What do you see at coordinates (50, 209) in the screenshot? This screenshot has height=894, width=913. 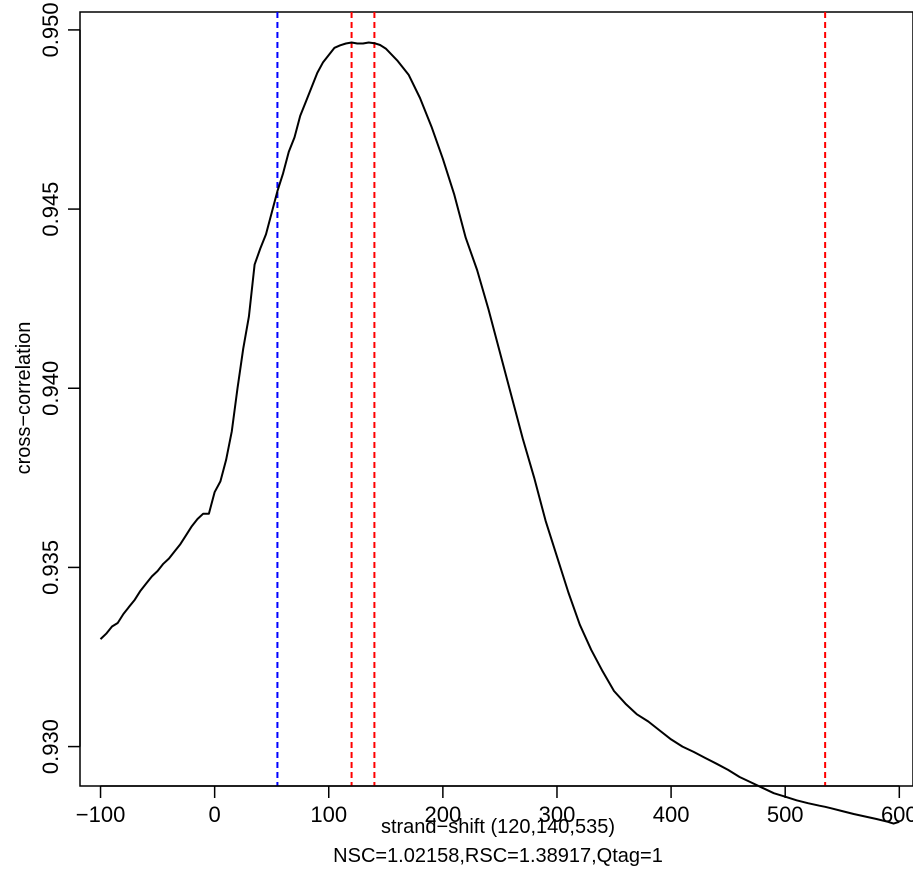 I see `y-tick-label: 0.945` at bounding box center [50, 209].